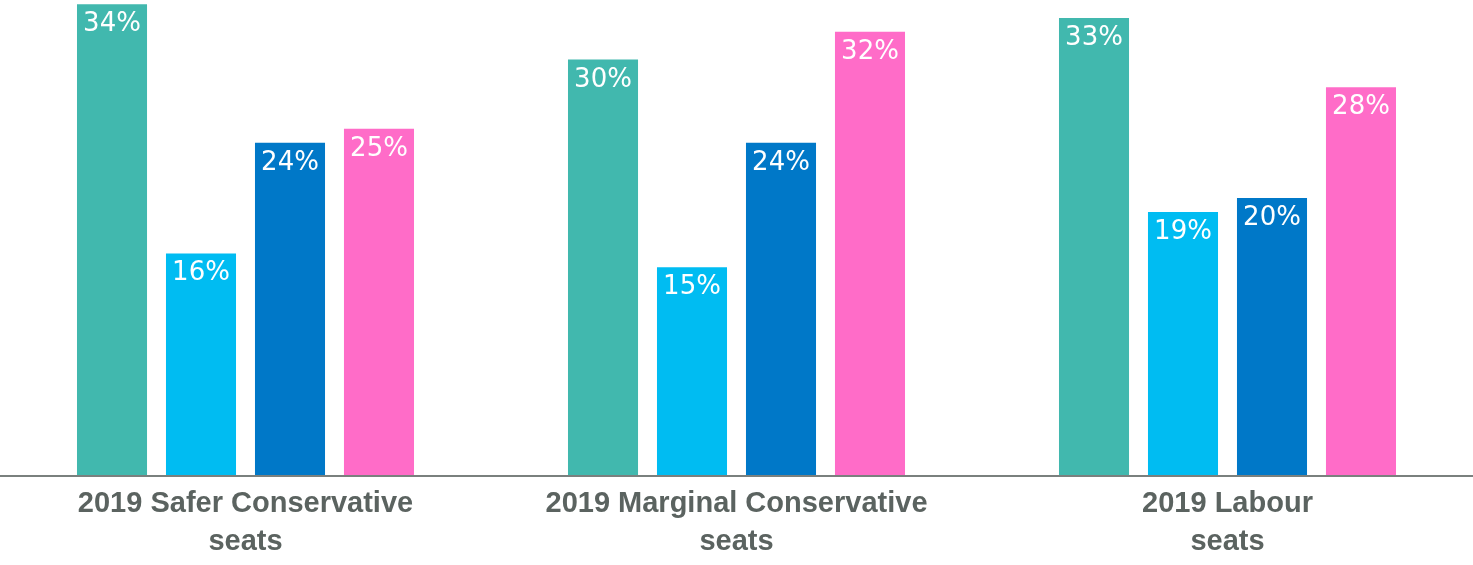  I want to click on x-tick-label: 2019 Labour seats, so click(1227, 520).